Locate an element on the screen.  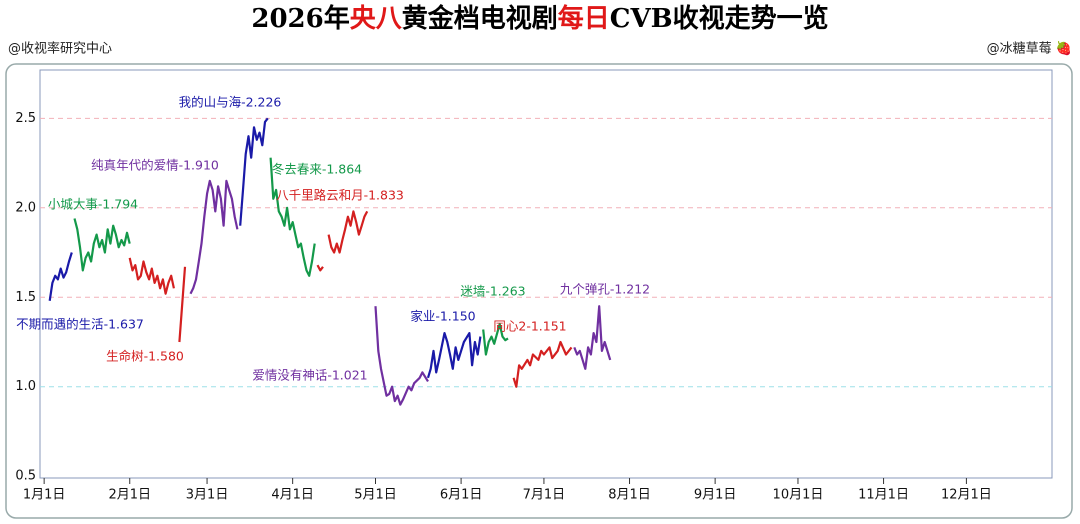
source: @收视率研究中心 is located at coordinates (60, 49).